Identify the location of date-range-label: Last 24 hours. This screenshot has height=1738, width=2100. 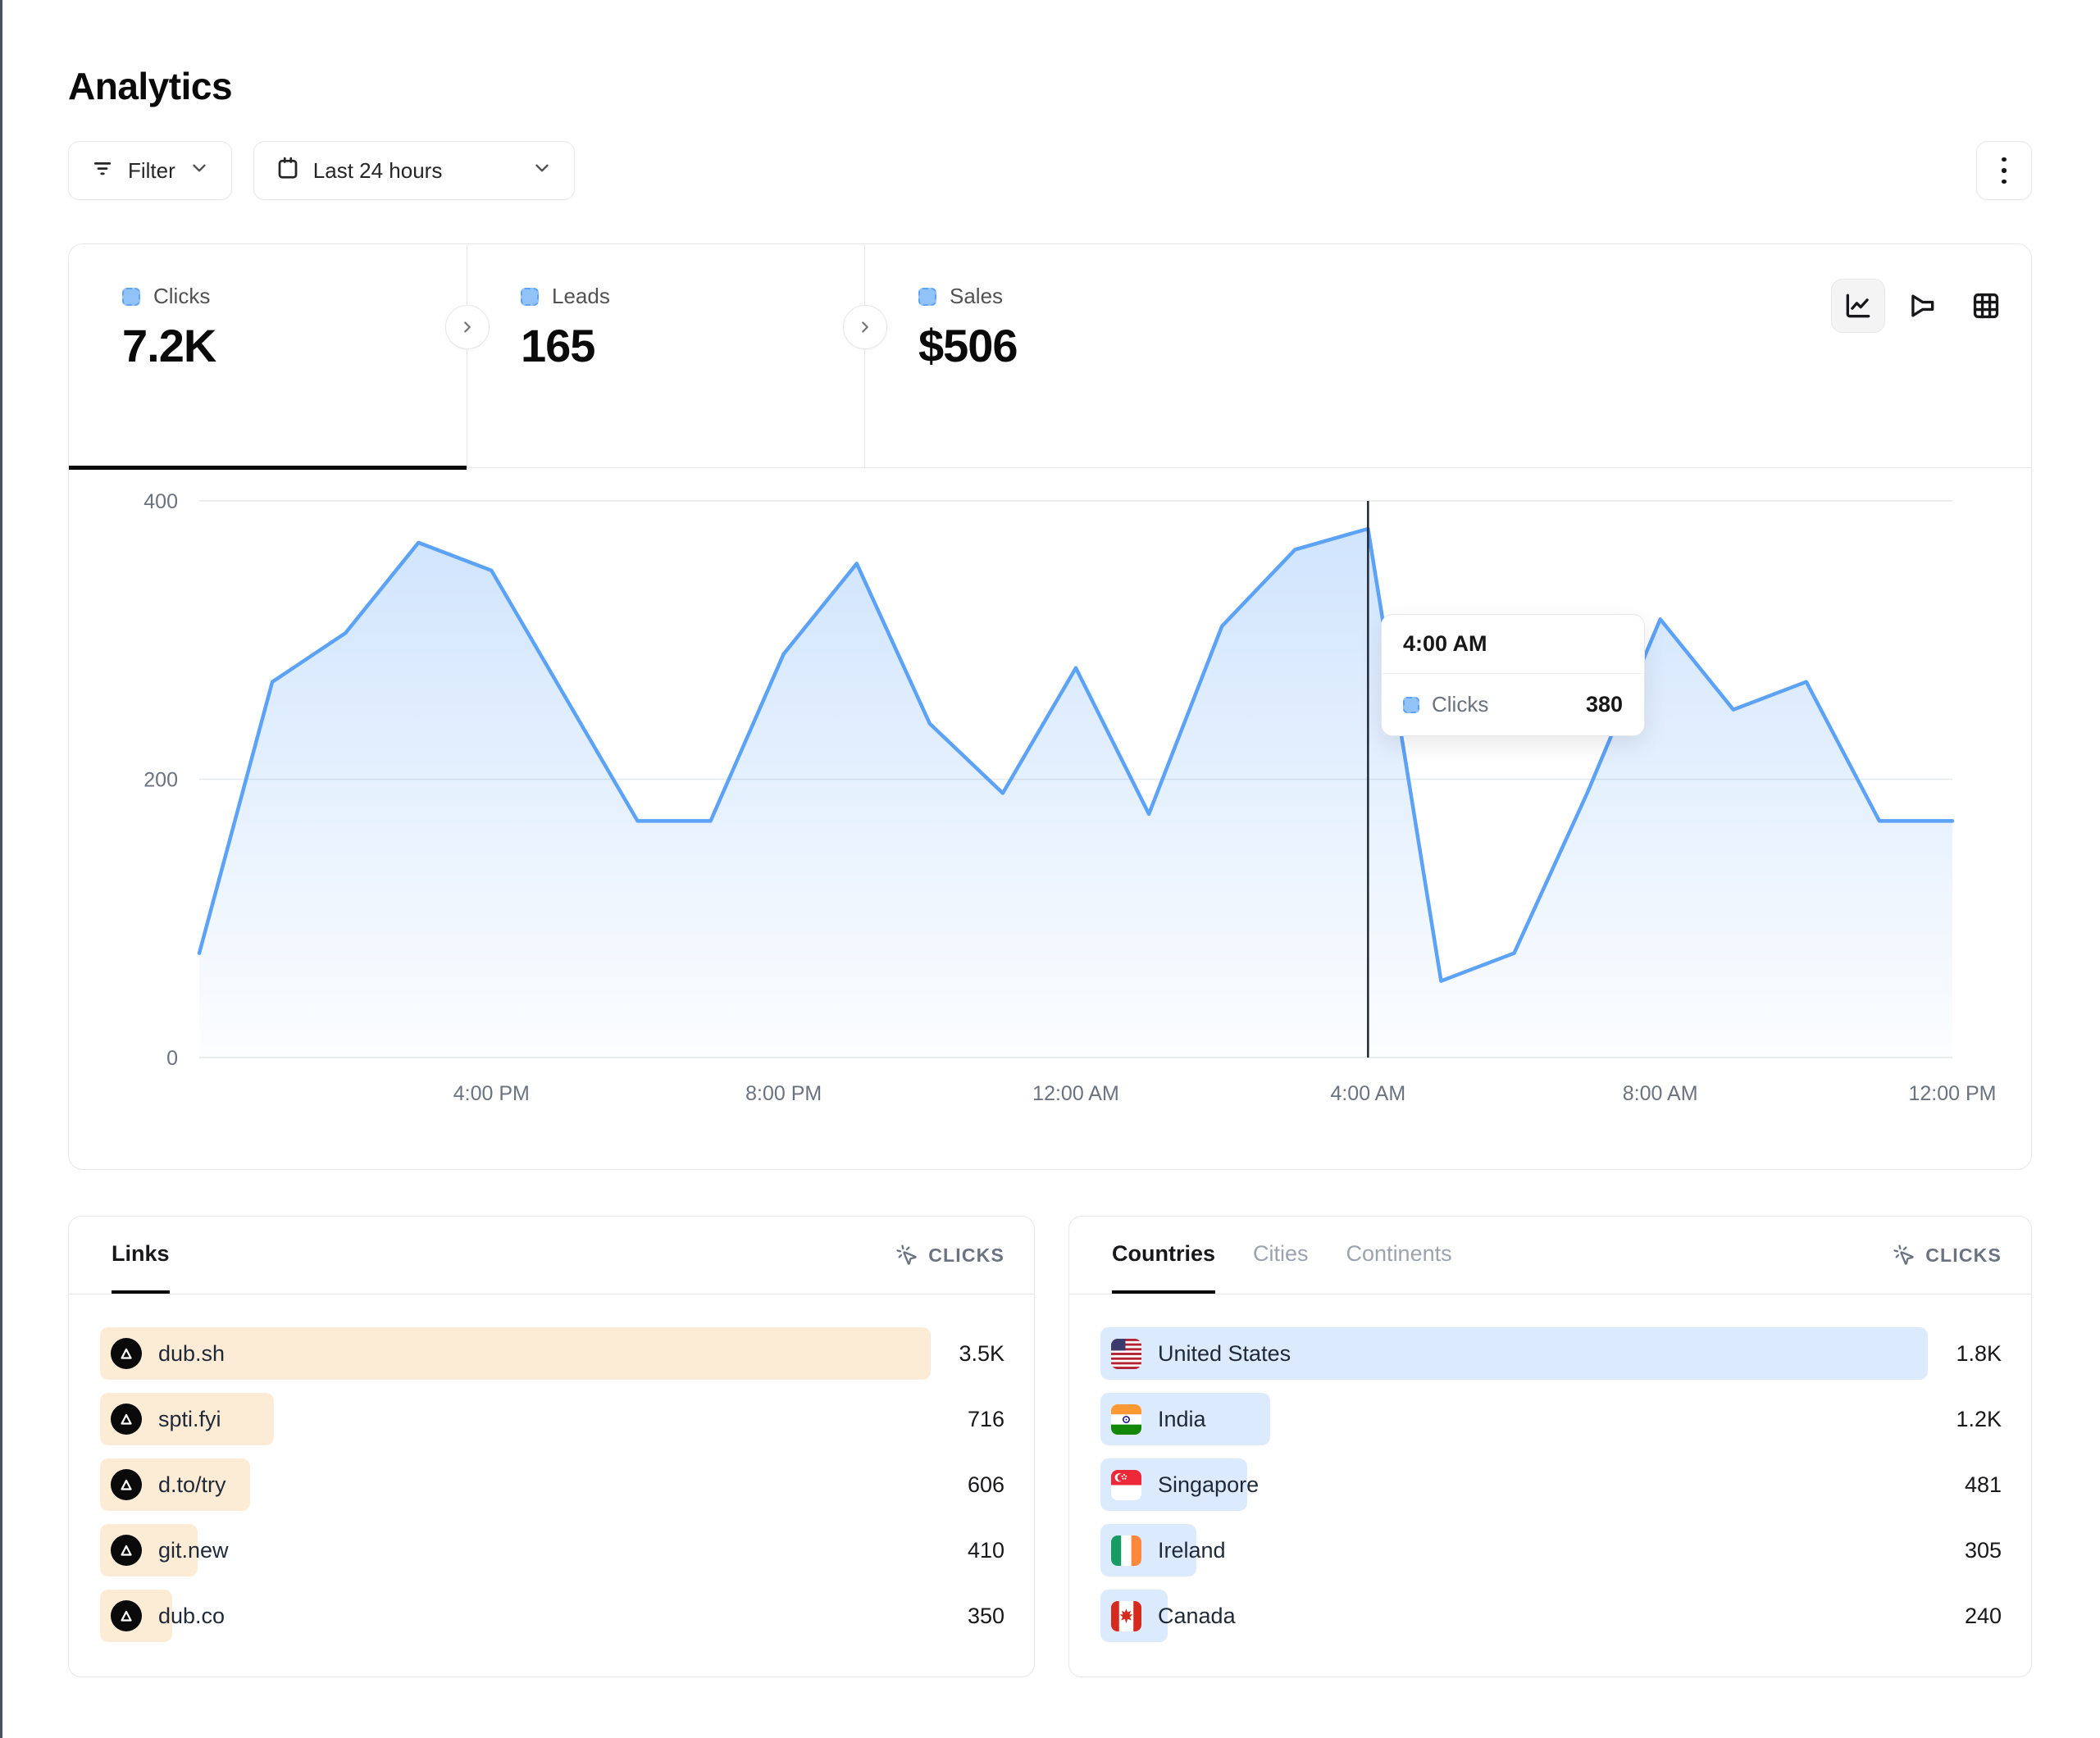
(377, 170).